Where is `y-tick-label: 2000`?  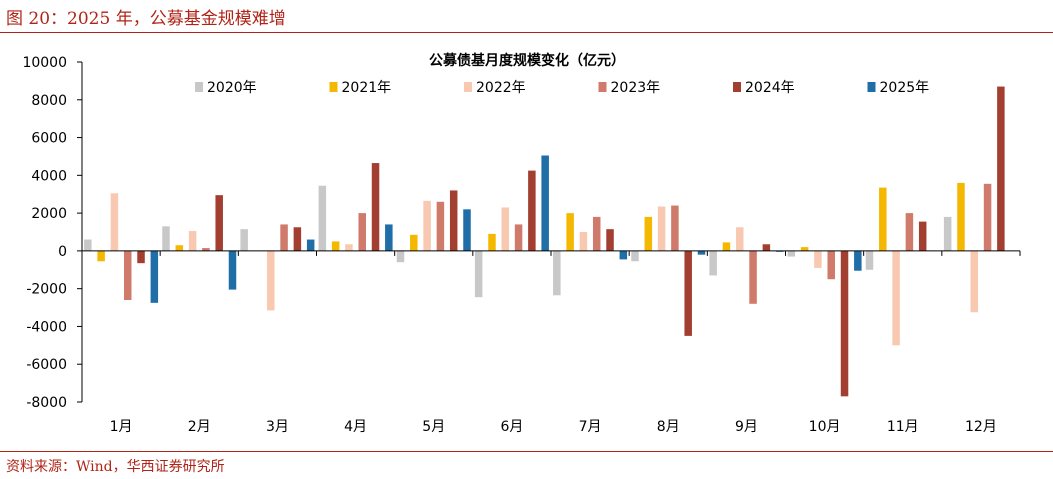
y-tick-label: 2000 is located at coordinates (49, 214).